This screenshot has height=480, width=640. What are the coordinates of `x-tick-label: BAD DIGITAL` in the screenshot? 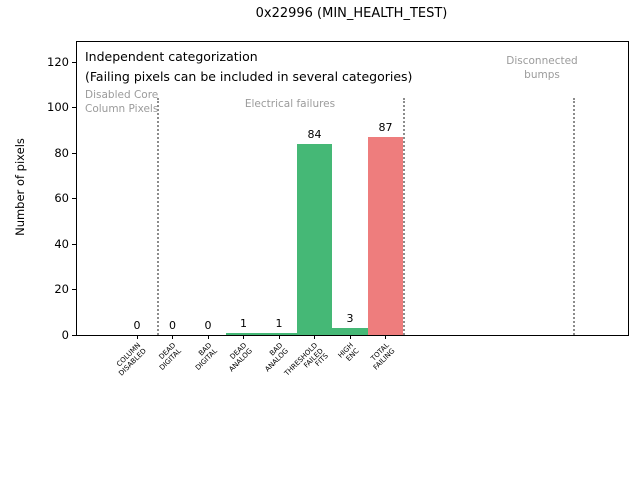 It's located at (206, 356).